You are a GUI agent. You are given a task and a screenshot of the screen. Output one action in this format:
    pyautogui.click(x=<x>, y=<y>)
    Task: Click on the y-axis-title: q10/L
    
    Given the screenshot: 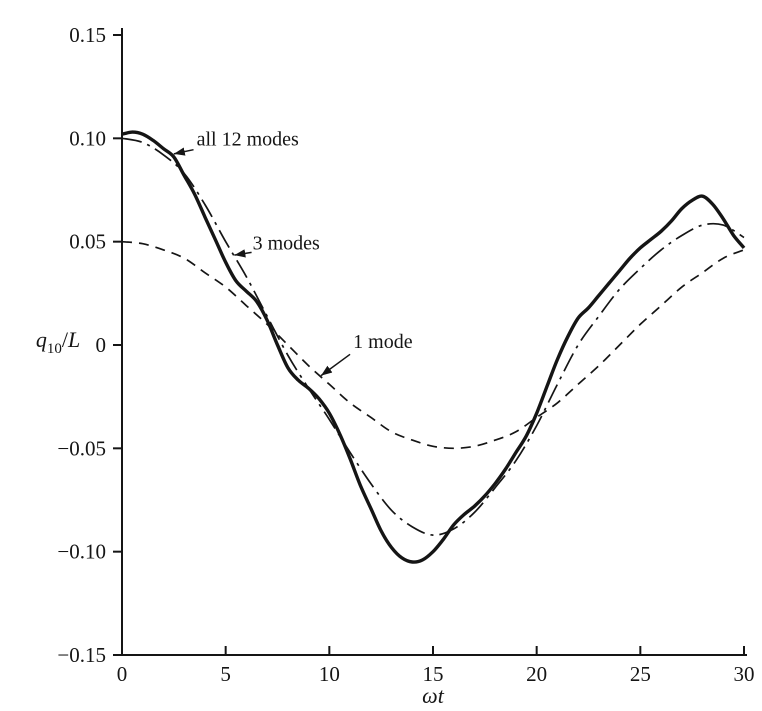 What is the action you would take?
    pyautogui.click(x=58, y=342)
    